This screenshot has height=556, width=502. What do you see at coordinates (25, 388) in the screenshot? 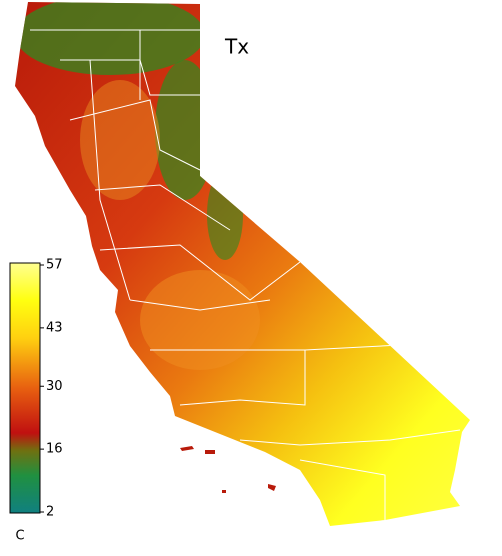
I see `colorbar` at bounding box center [25, 388].